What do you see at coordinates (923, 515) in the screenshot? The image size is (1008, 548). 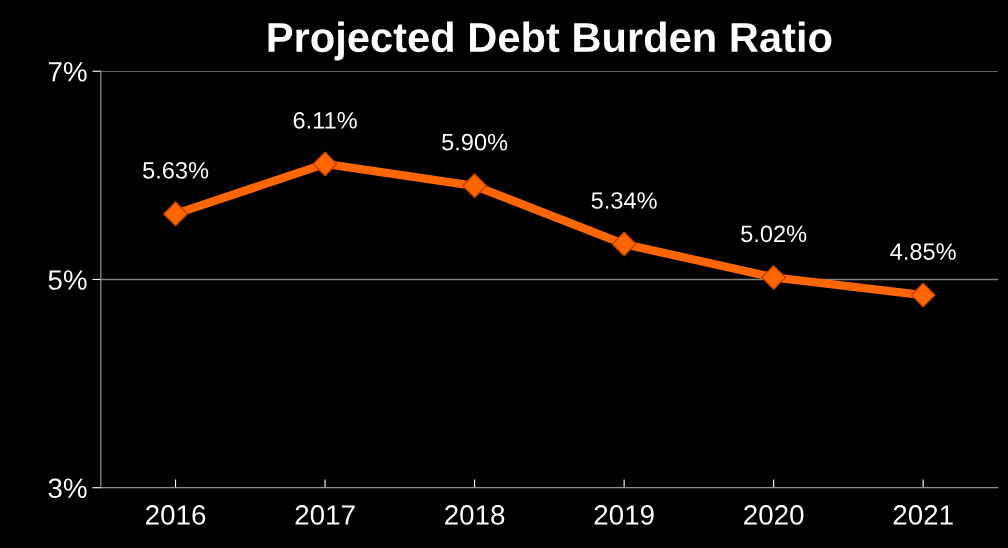 I see `x-tick-label: 2021` at bounding box center [923, 515].